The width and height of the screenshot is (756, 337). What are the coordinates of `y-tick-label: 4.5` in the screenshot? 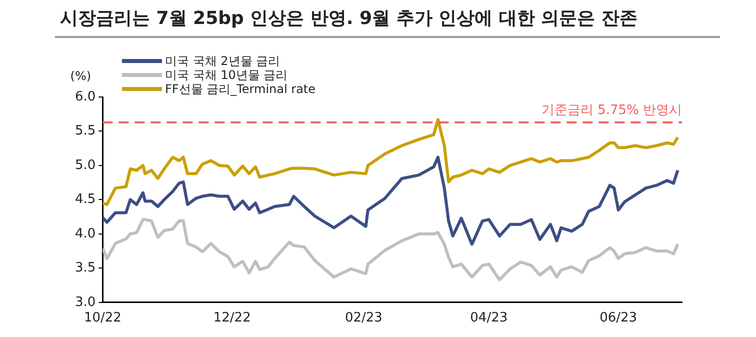 It's located at (85, 200).